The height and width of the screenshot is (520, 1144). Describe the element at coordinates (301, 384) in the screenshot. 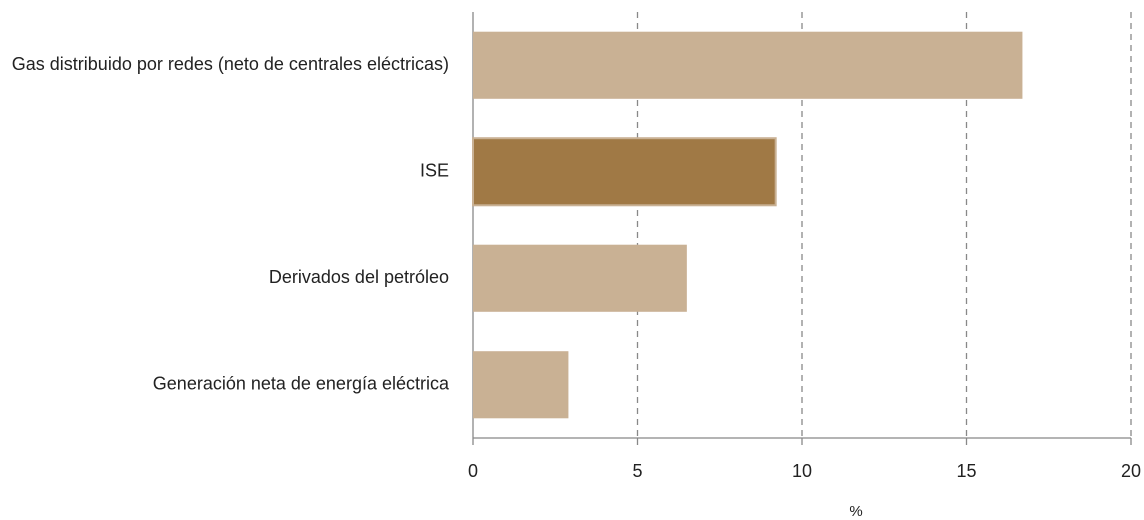

I see `y-tick-label: Generación neta de energía eléctrica` at that location.